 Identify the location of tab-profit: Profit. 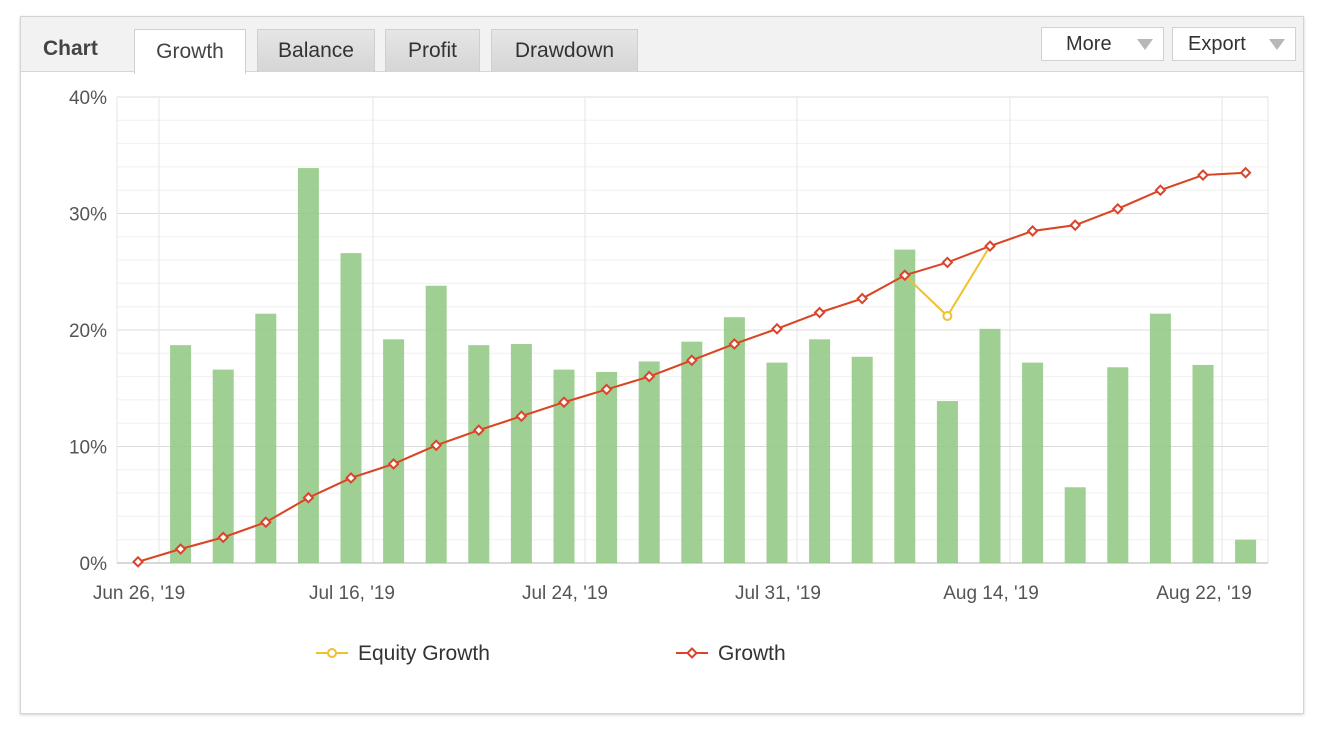
(432, 50).